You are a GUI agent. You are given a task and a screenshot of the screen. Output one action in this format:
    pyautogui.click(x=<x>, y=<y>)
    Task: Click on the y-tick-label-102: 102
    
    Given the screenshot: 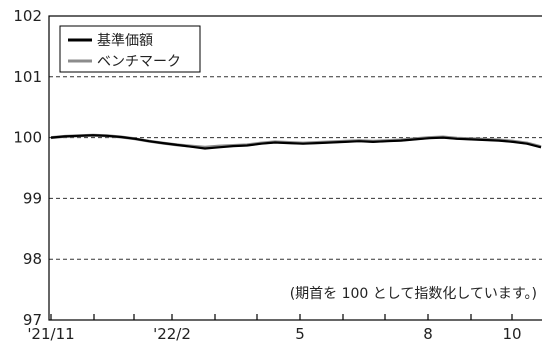 What is the action you would take?
    pyautogui.click(x=27, y=16)
    